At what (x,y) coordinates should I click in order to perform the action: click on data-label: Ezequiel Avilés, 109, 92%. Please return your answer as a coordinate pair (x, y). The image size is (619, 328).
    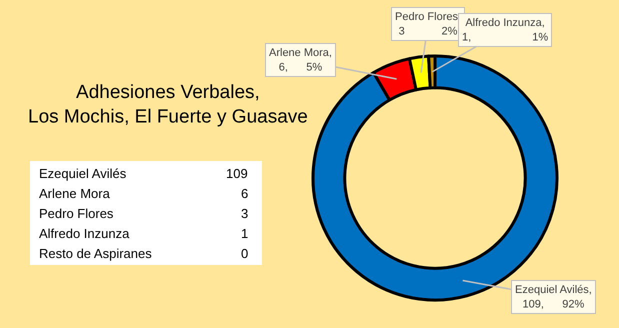
    Looking at the image, I should click on (553, 297).